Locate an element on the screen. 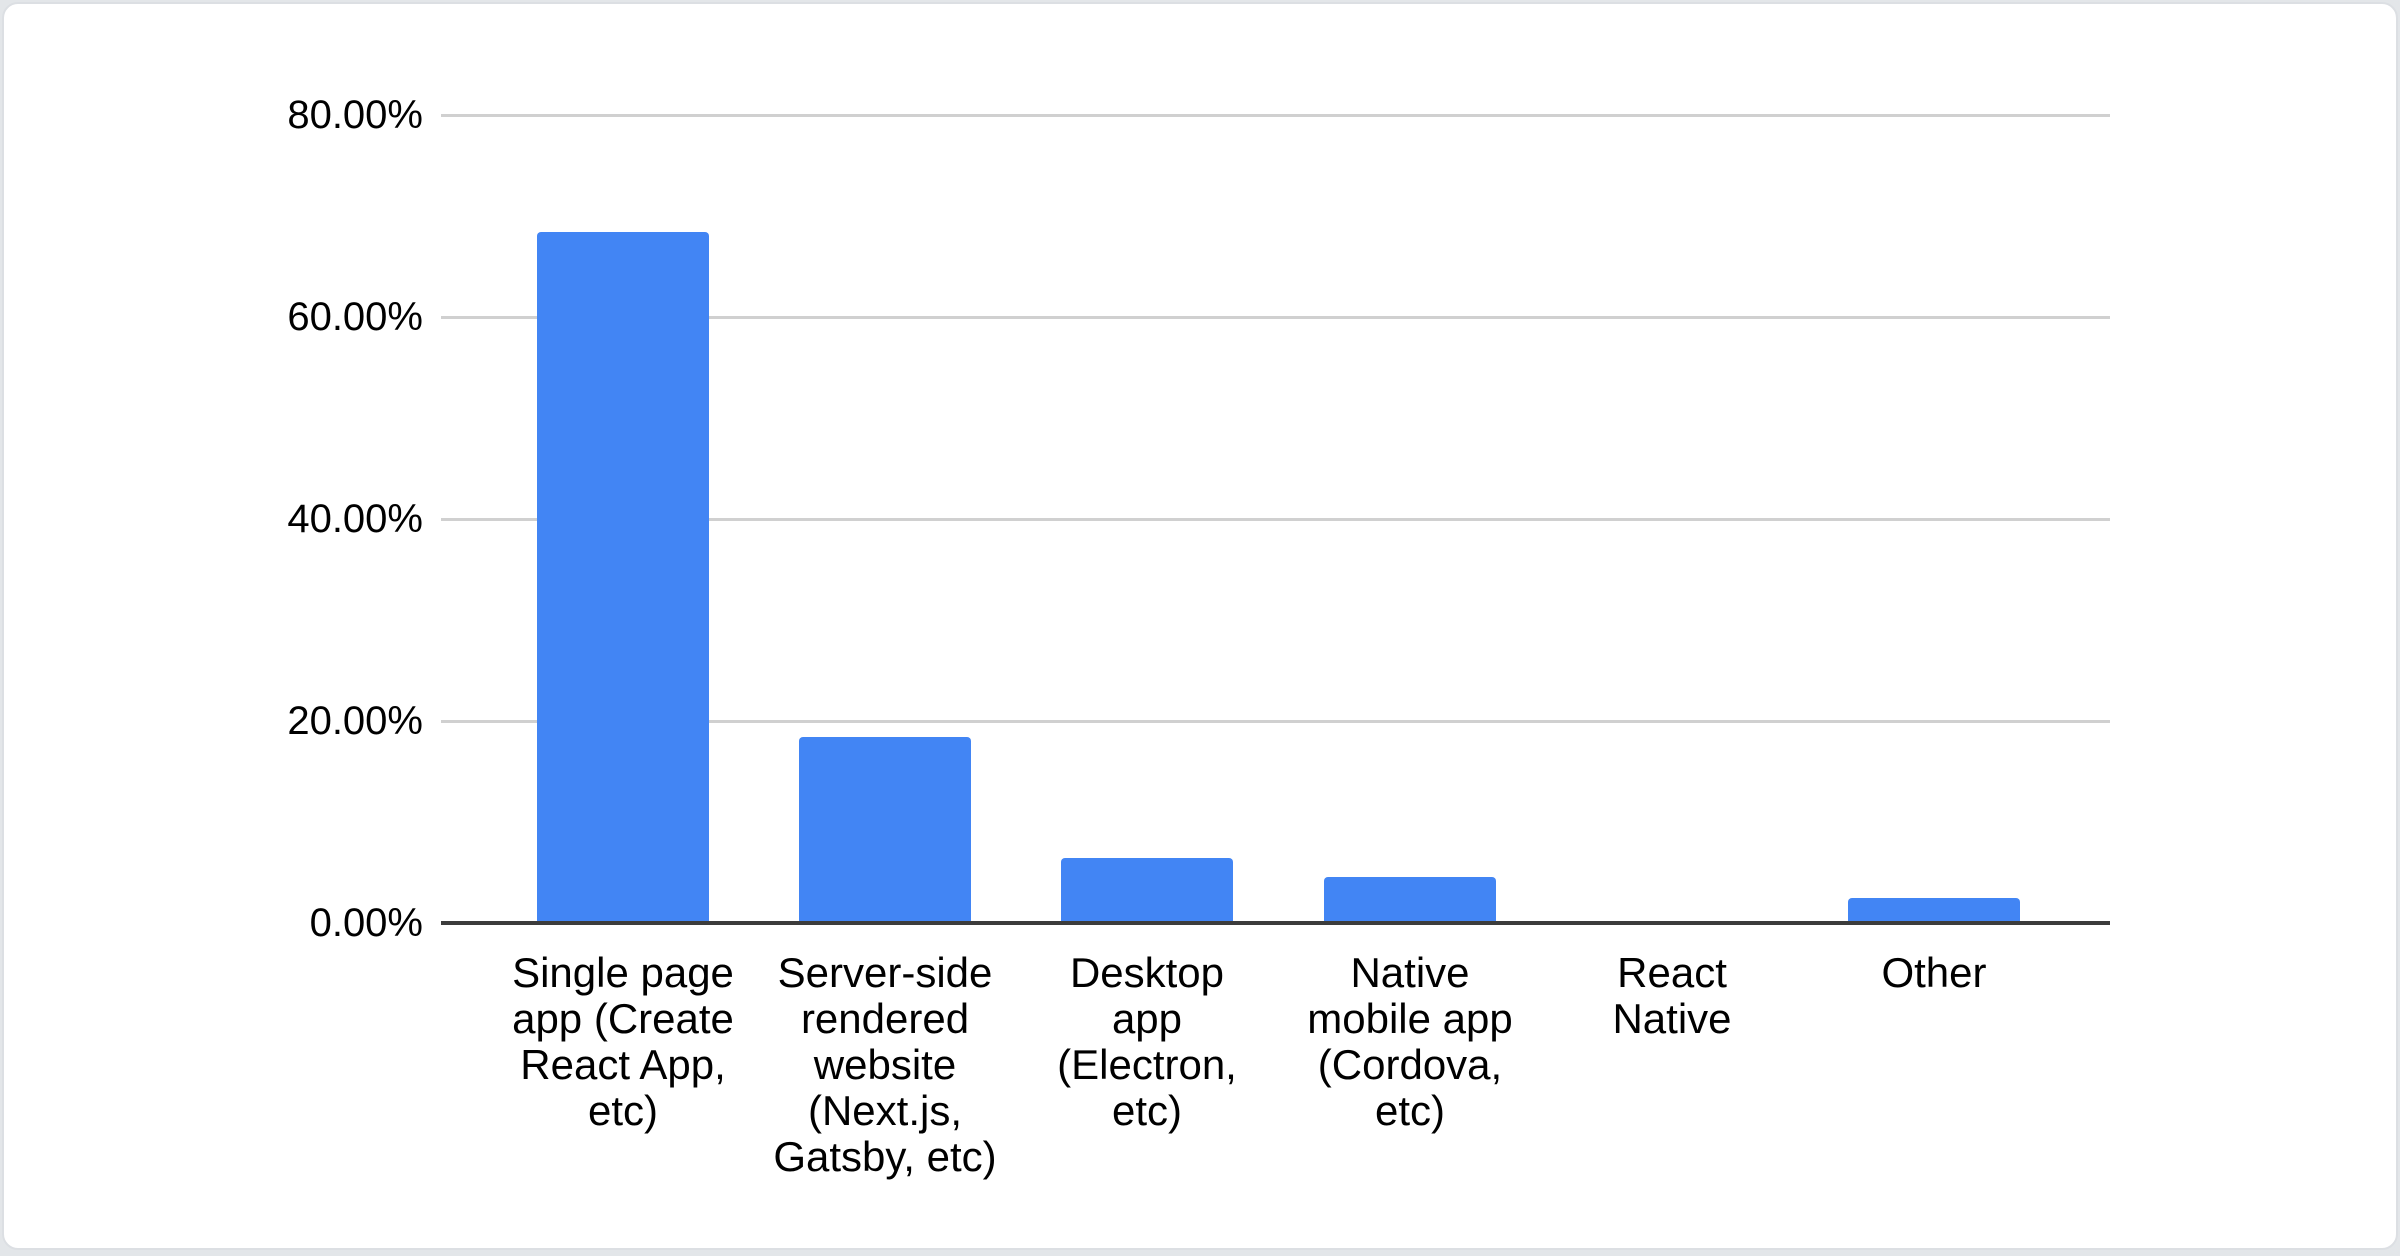 The height and width of the screenshot is (1256, 2400). x-axis-category-label: Other is located at coordinates (1934, 972).